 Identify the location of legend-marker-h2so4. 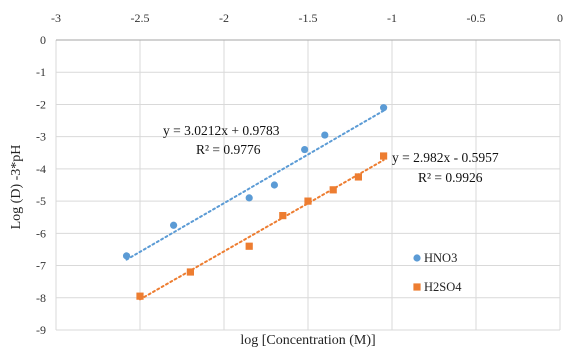
(417, 287).